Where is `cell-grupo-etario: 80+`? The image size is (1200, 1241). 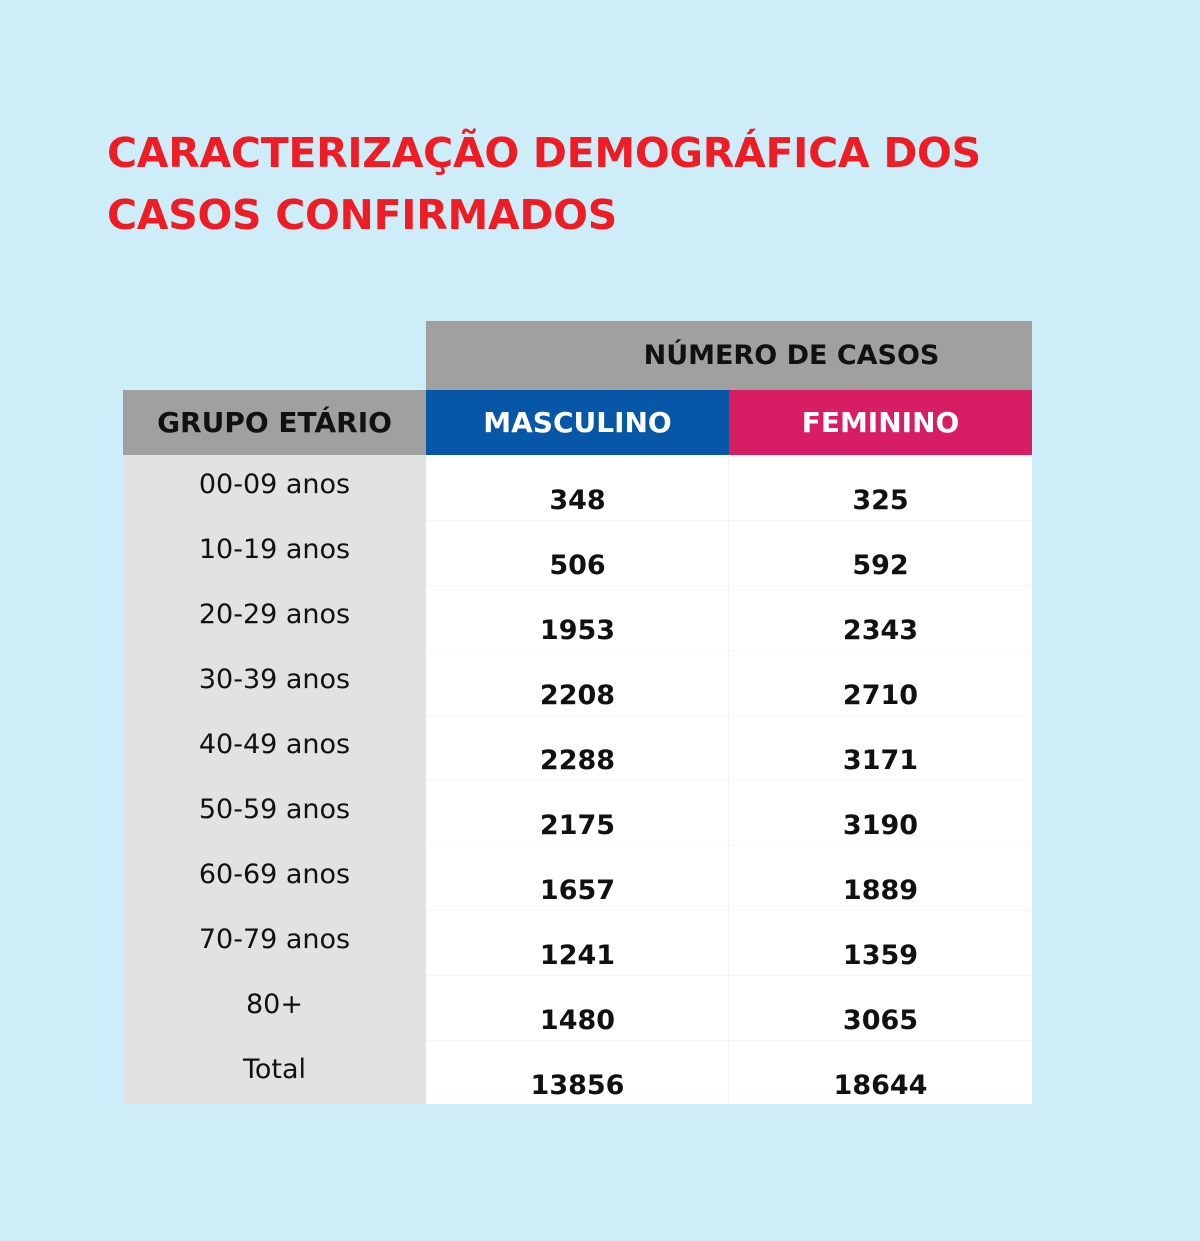 cell-grupo-etario: 80+ is located at coordinates (274, 1004).